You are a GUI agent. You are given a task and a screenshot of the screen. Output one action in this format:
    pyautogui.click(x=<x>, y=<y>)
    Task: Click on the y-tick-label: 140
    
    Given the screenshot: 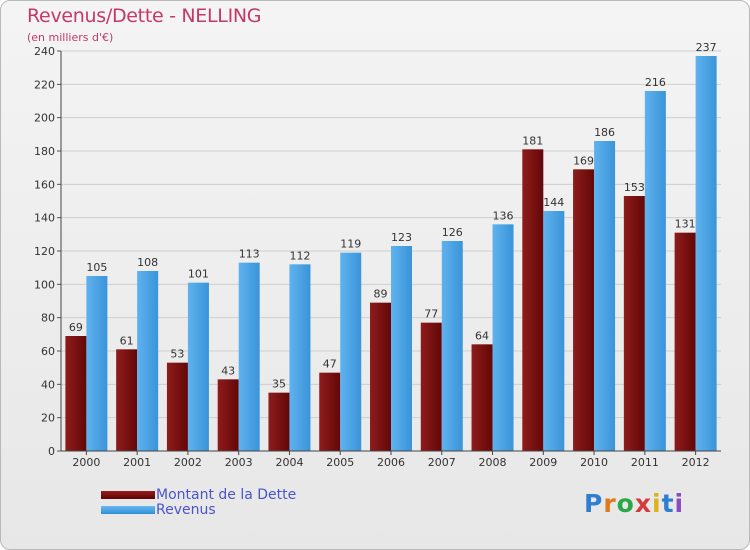 What is the action you would take?
    pyautogui.click(x=44, y=218)
    